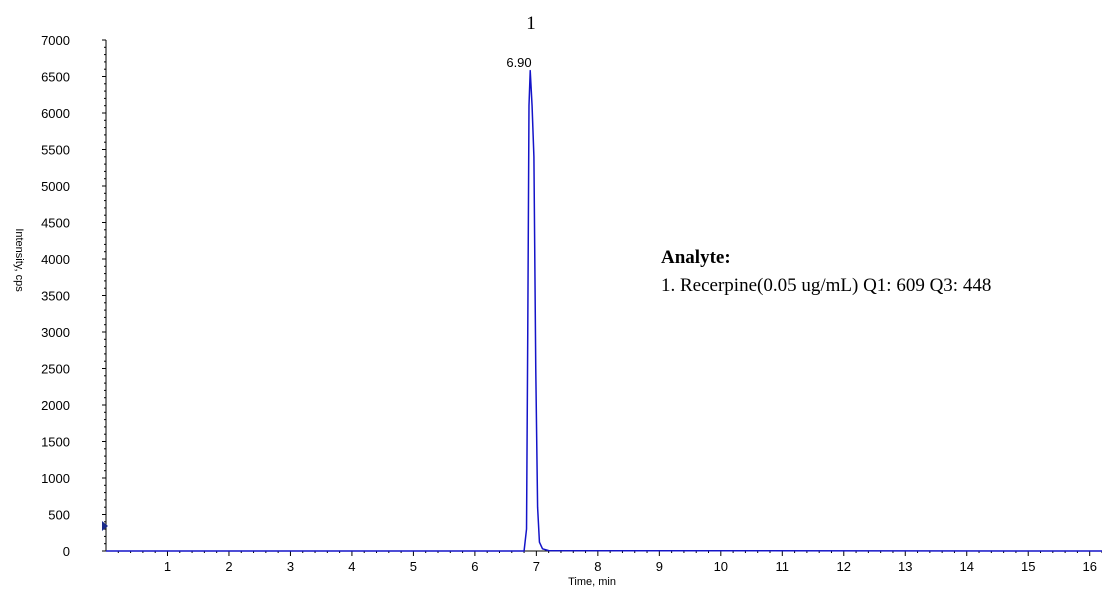 This screenshot has height=589, width=1102. What do you see at coordinates (413, 566) in the screenshot?
I see `x-tick-label: 5` at bounding box center [413, 566].